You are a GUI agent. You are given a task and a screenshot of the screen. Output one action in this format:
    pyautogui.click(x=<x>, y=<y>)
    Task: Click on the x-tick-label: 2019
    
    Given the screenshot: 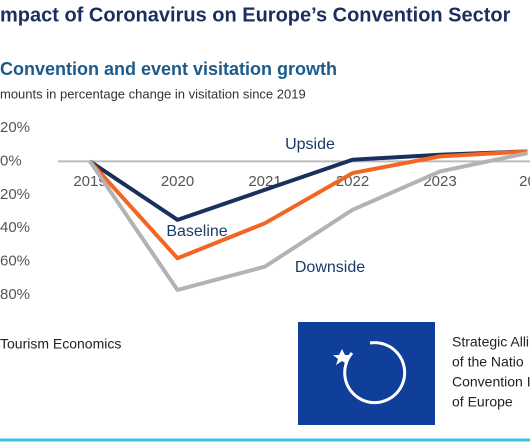 What is the action you would take?
    pyautogui.click(x=89, y=181)
    